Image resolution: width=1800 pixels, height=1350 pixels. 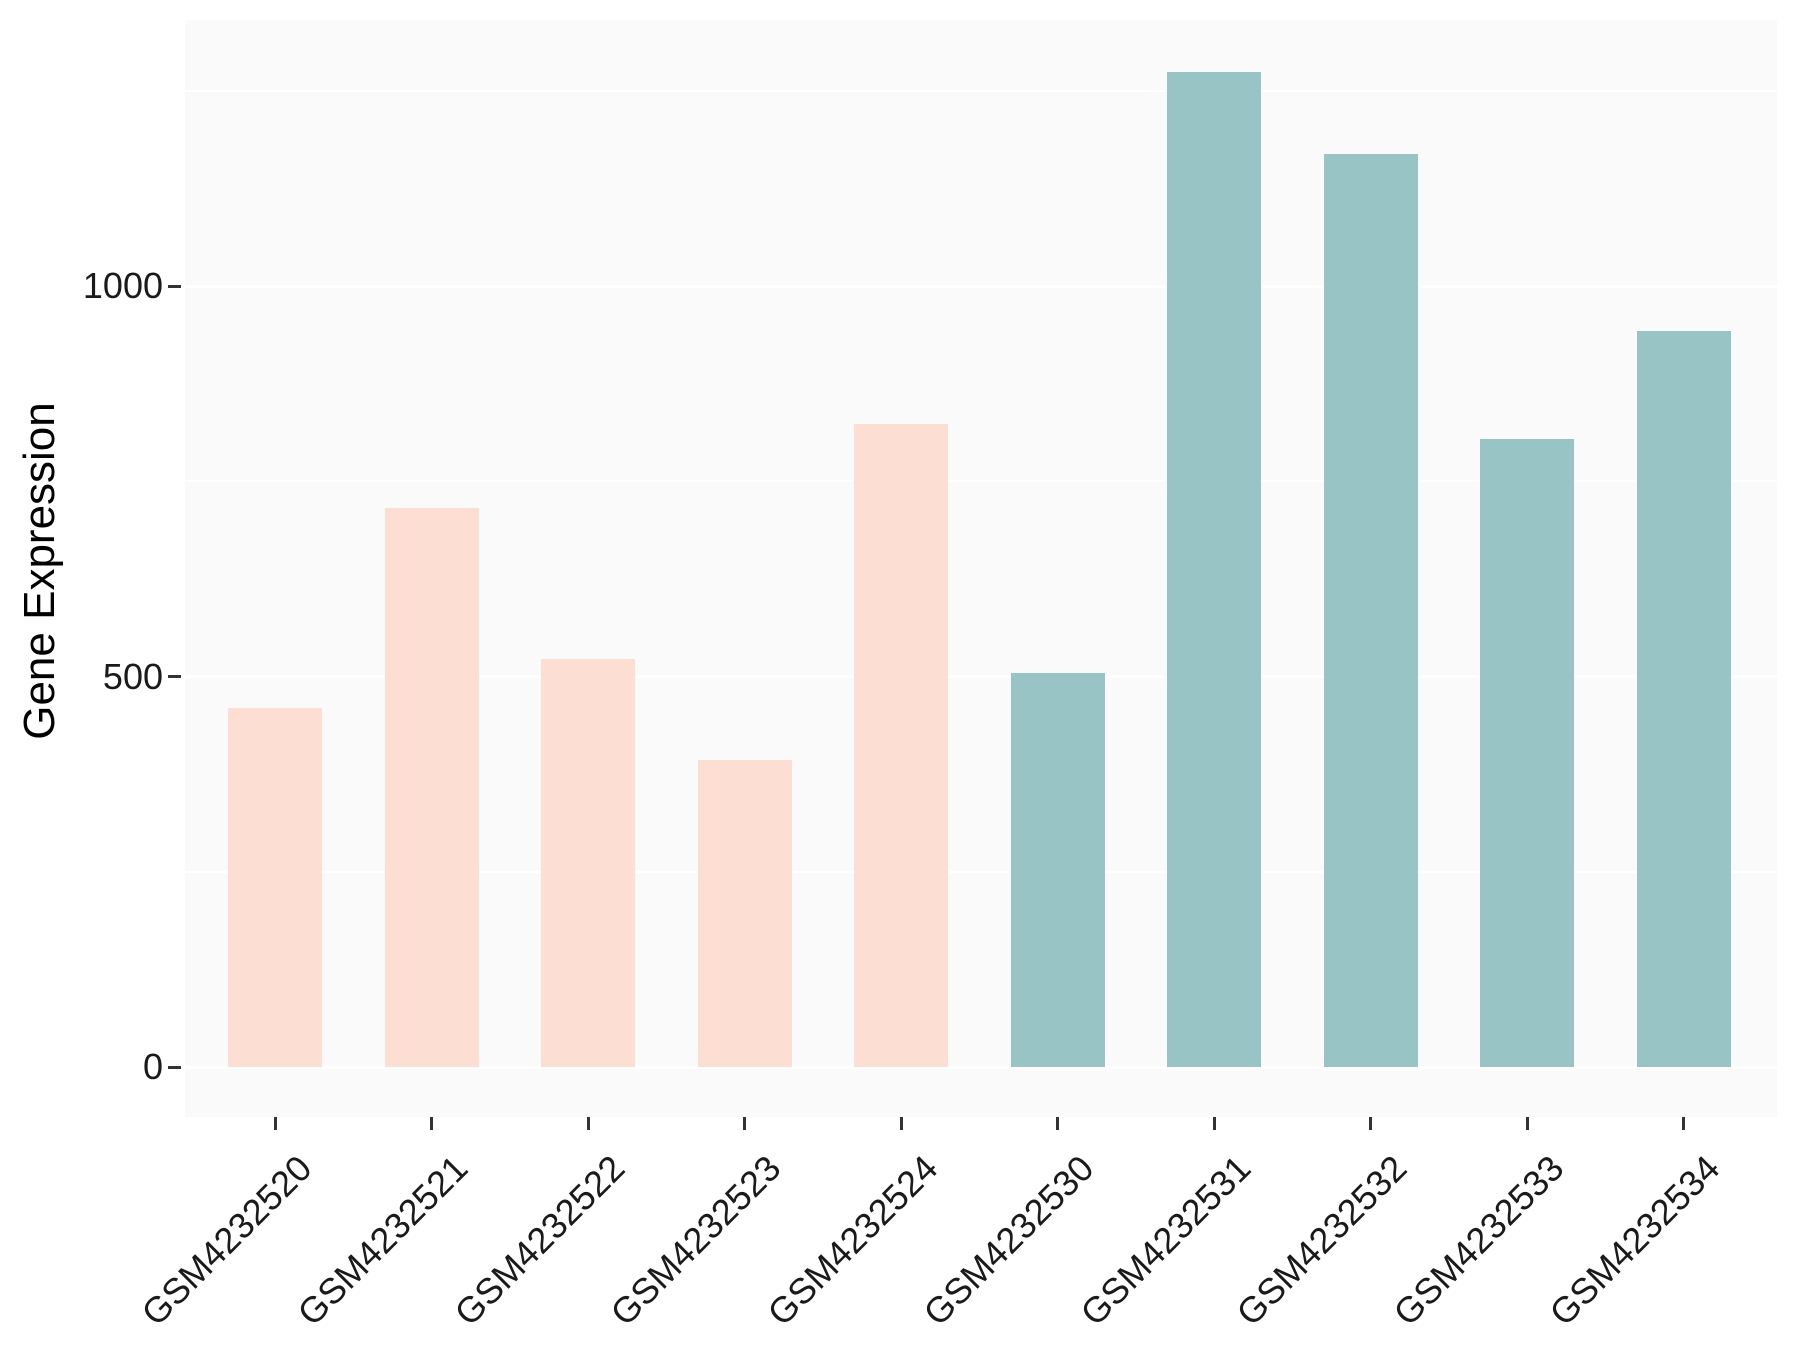 What do you see at coordinates (152, 1066) in the screenshot?
I see `y-tick-label: 0` at bounding box center [152, 1066].